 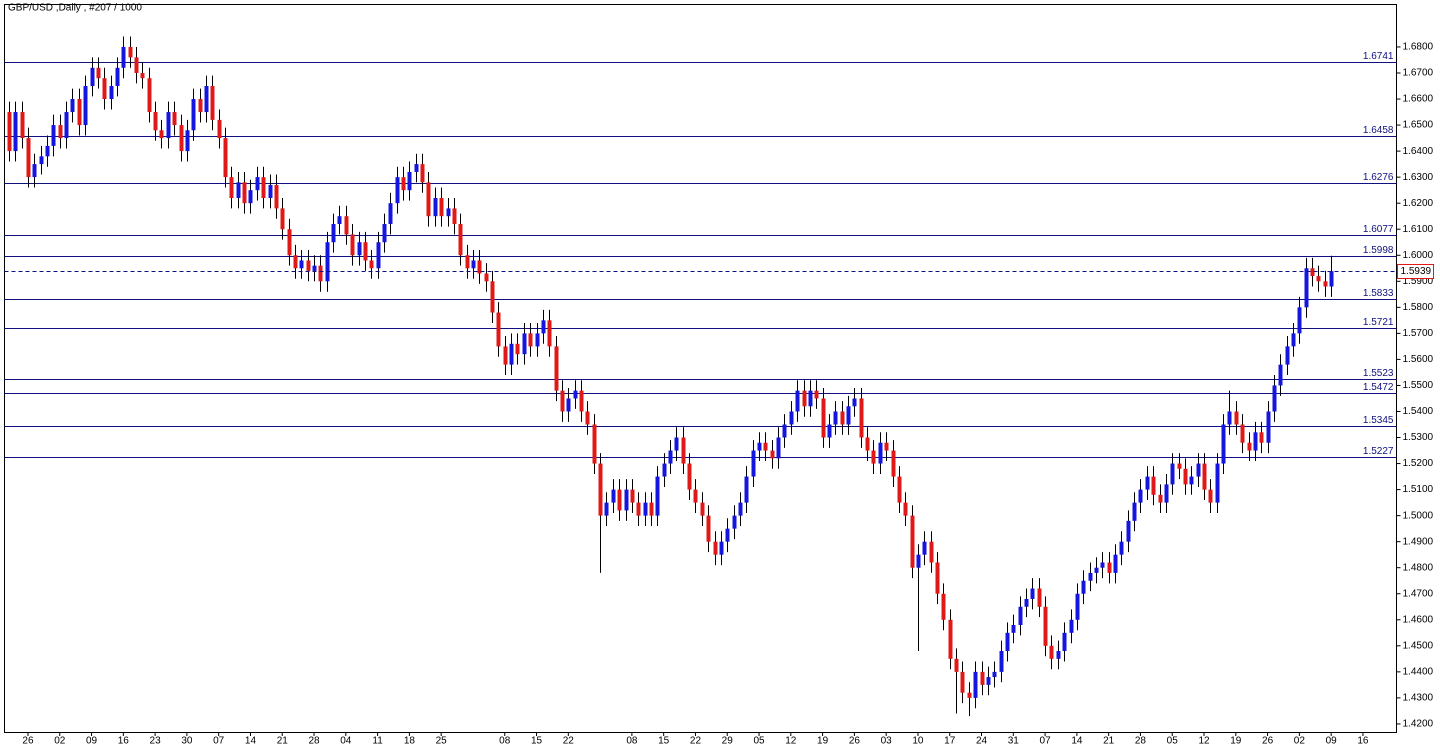 I want to click on x-tick-label: 12, so click(x=791, y=741).